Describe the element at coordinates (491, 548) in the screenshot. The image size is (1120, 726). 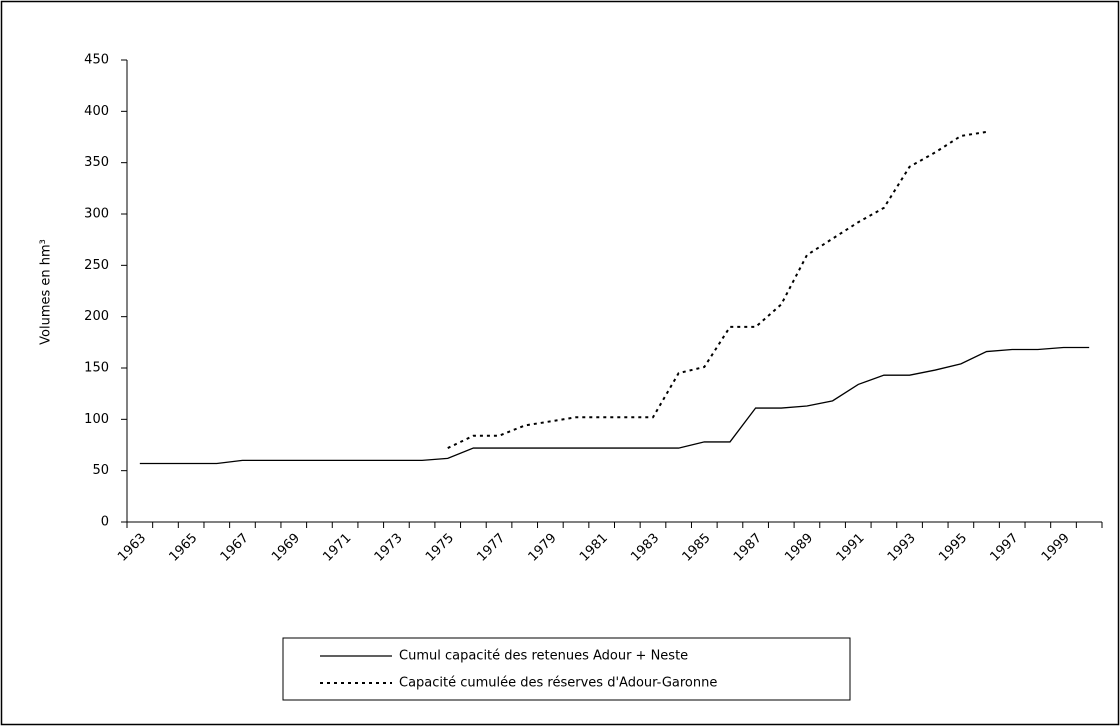
I see `x-tick-label: 1977` at that location.